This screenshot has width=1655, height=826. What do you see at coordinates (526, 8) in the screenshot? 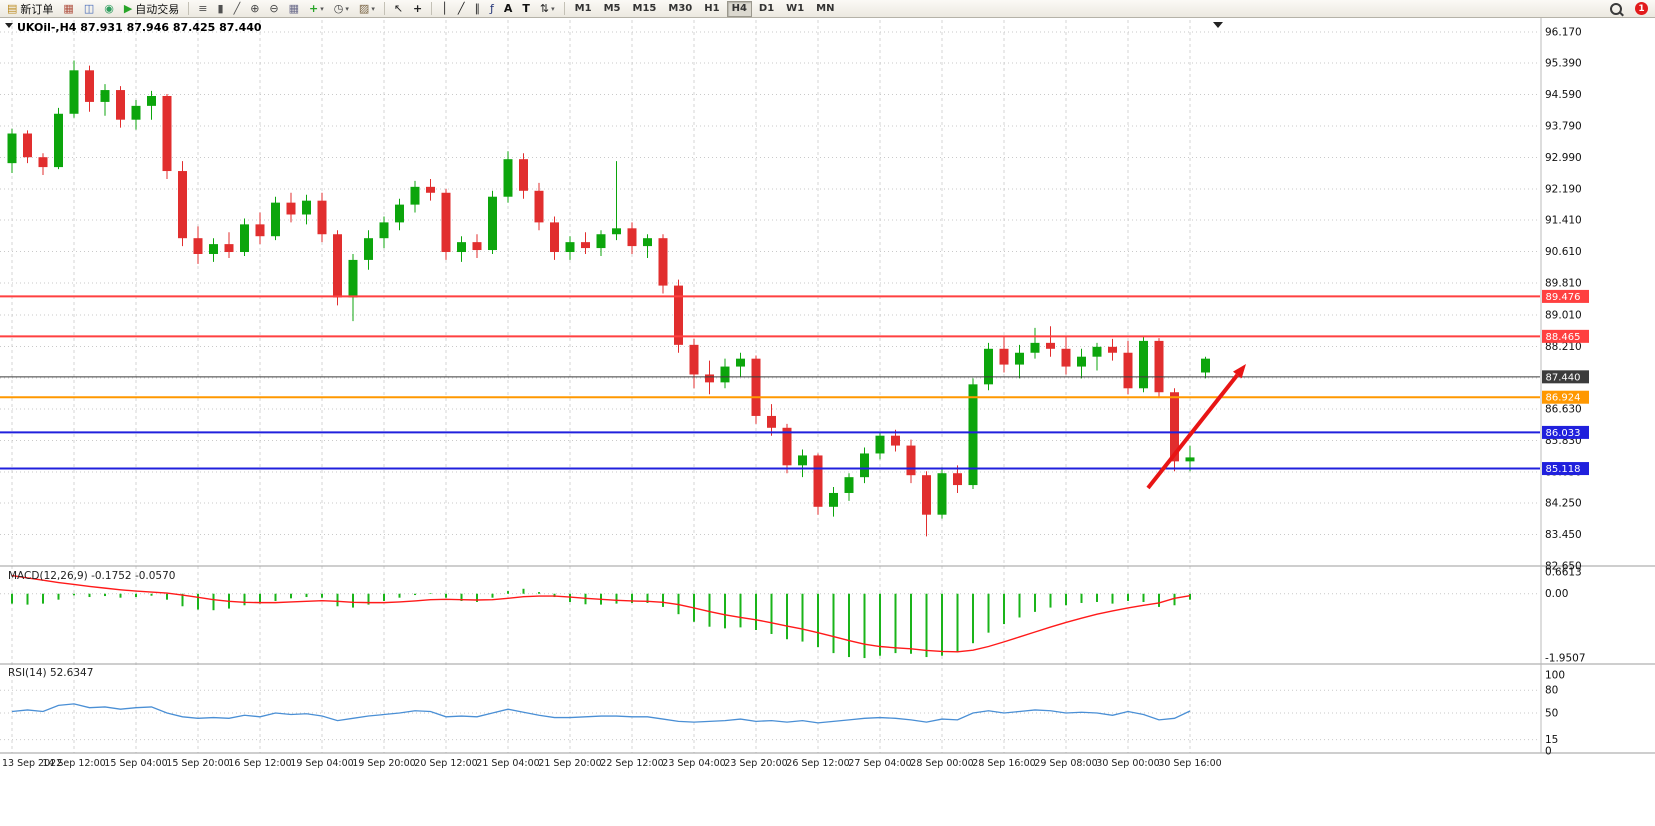
I see `label-tool-button: T` at bounding box center [526, 8].